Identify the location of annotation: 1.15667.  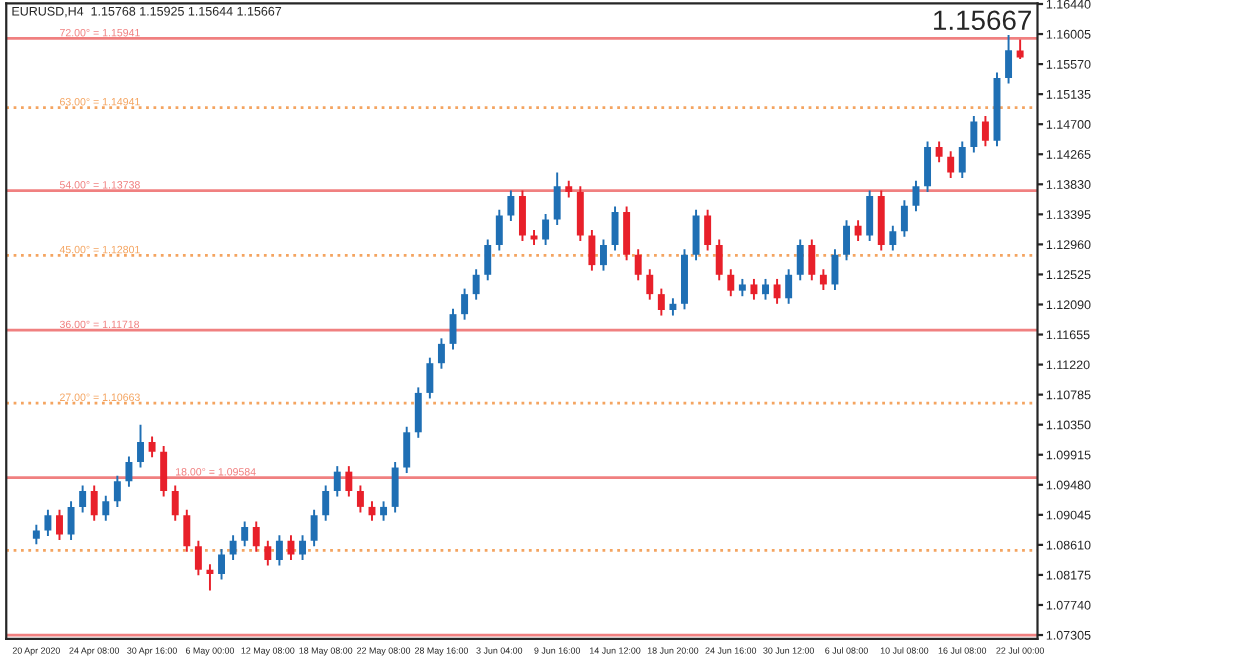
(982, 20).